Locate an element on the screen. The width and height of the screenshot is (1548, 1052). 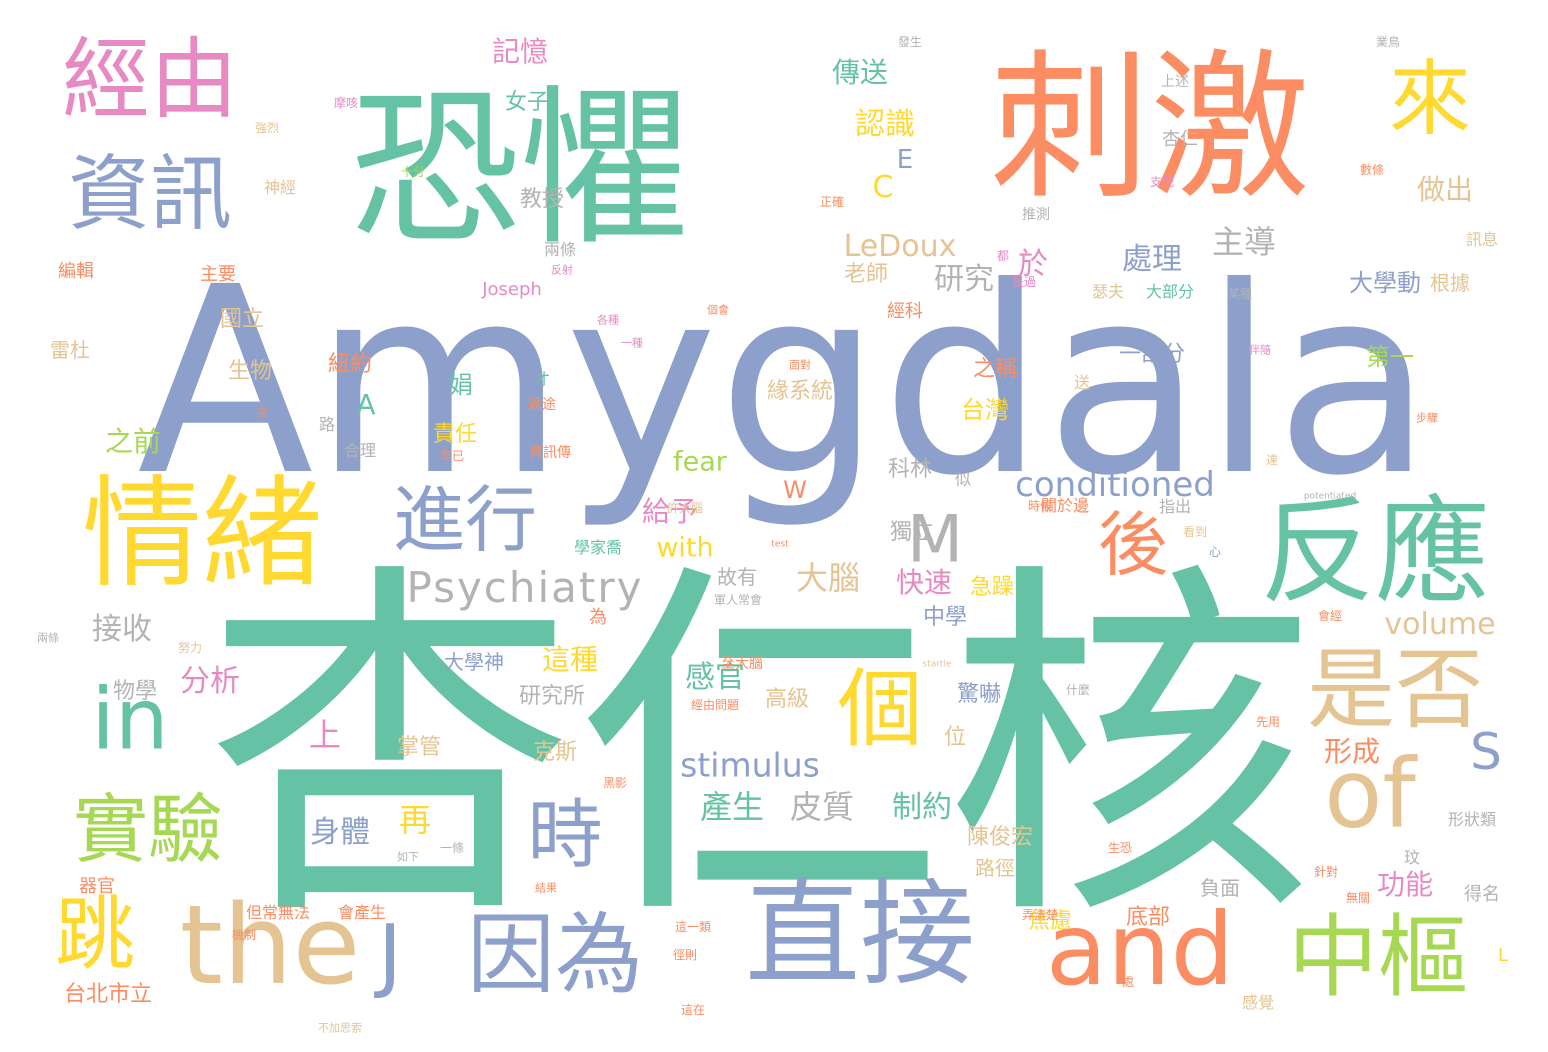
word: 來 is located at coordinates (1430, 99).